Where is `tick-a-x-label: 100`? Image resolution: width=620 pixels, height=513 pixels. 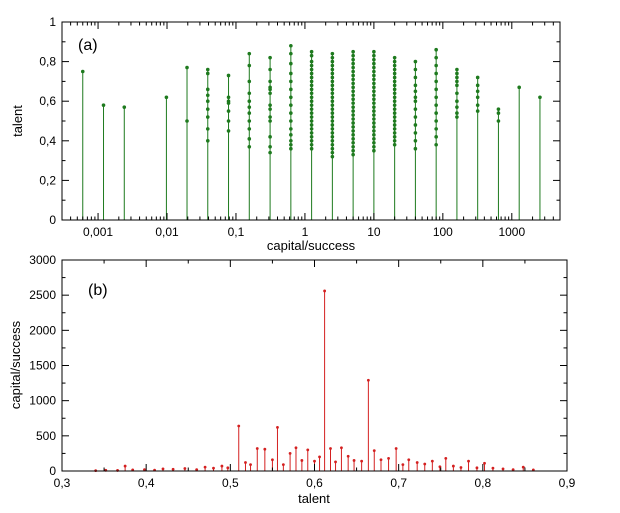 tick-a-x-label: 100 is located at coordinates (443, 232).